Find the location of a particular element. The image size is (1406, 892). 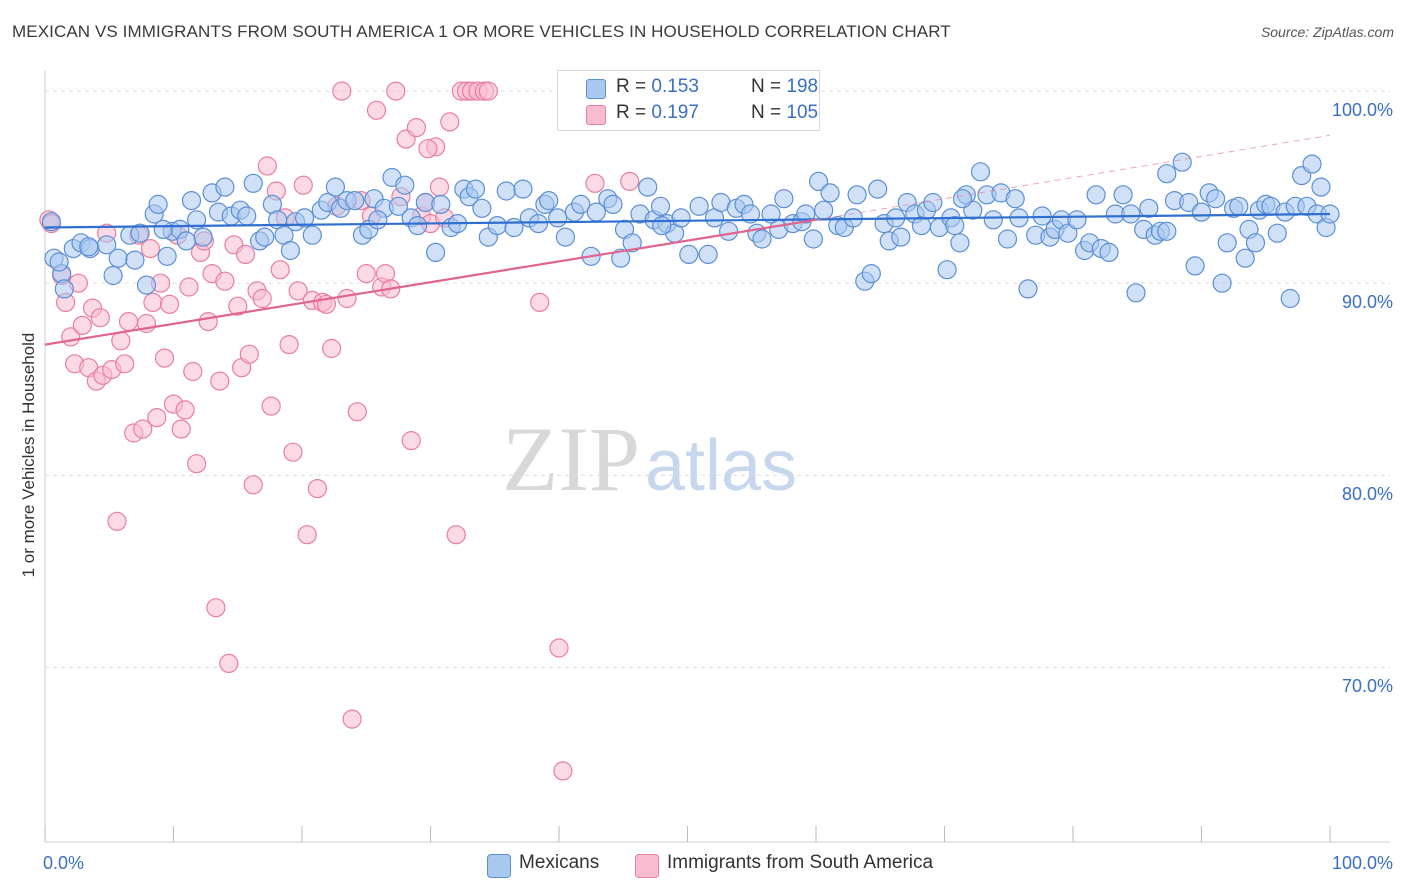

mexicans-trend-line is located at coordinates (687, 220).